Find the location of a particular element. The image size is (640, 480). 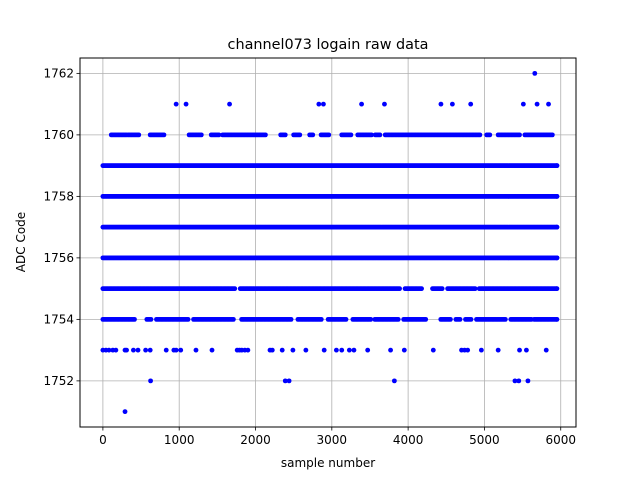

x-tick-label: 2000 is located at coordinates (255, 440).